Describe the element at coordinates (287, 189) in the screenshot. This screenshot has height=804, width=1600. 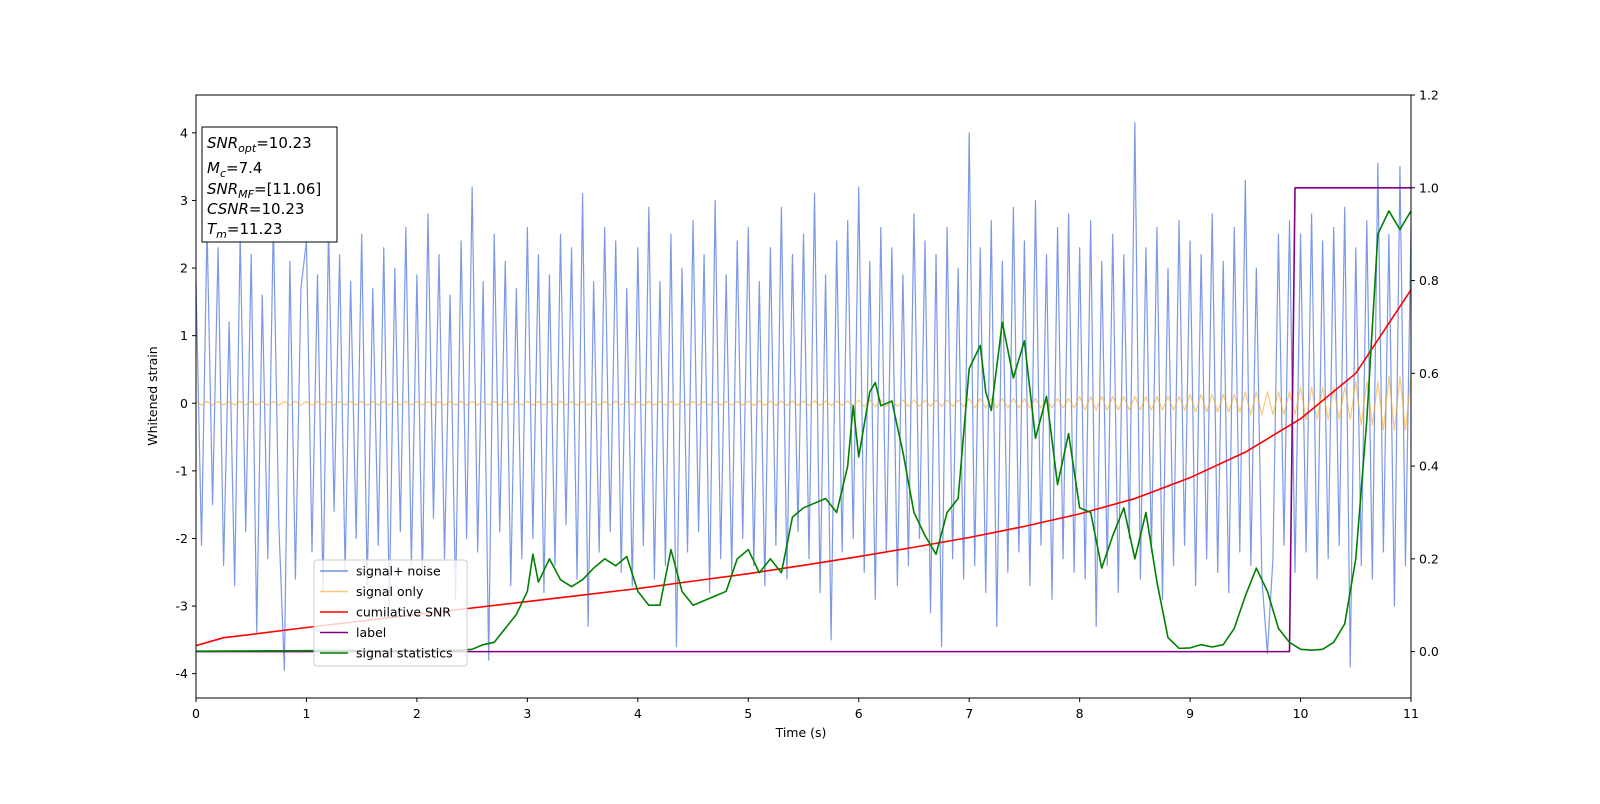
I see `annotation-rest: =[11.06]` at that location.